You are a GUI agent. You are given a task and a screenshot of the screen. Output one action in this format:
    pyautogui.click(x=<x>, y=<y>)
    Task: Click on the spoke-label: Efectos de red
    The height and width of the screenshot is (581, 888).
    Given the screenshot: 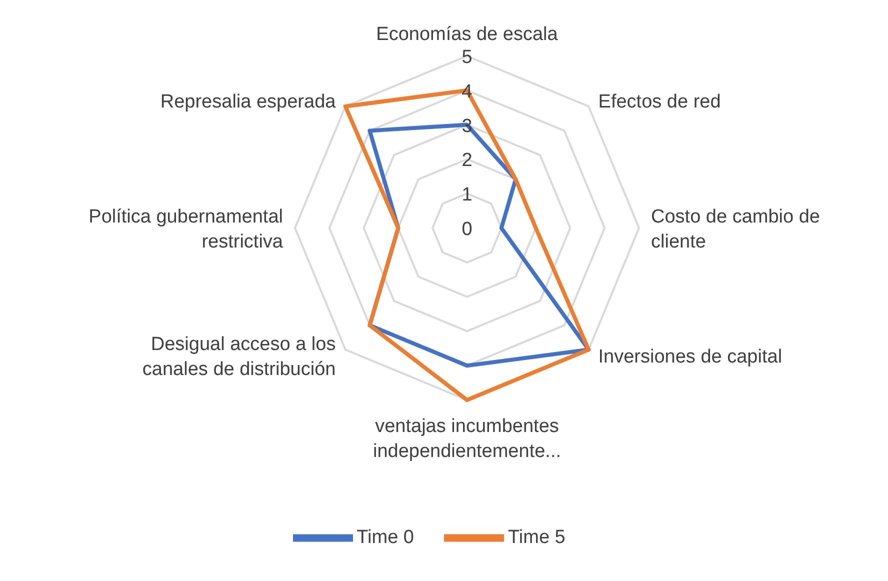 What is the action you would take?
    pyautogui.click(x=659, y=102)
    